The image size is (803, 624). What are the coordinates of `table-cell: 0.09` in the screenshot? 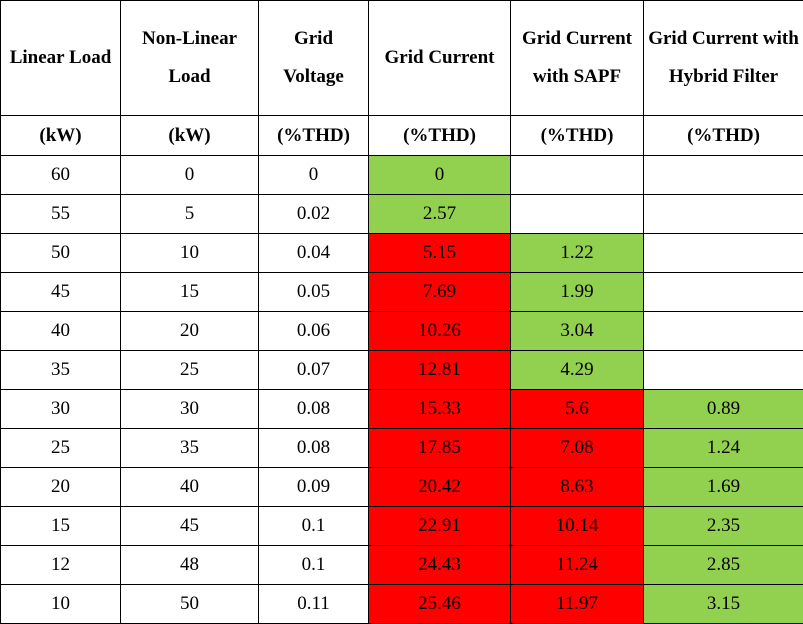 It's located at (313, 487).